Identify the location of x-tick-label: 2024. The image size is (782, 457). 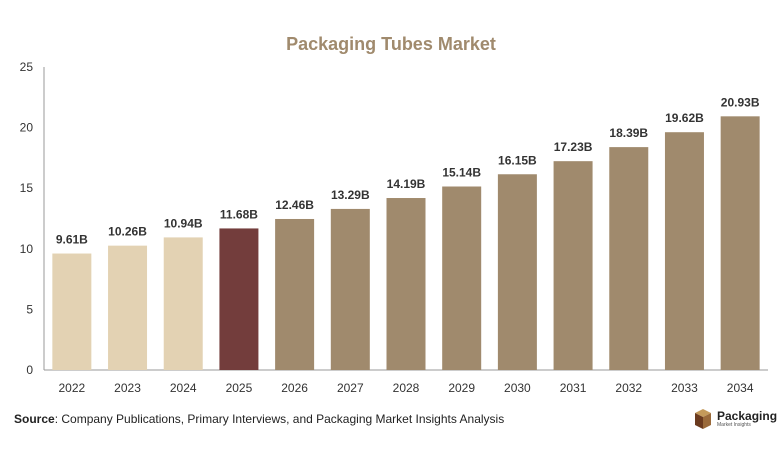
(183, 388).